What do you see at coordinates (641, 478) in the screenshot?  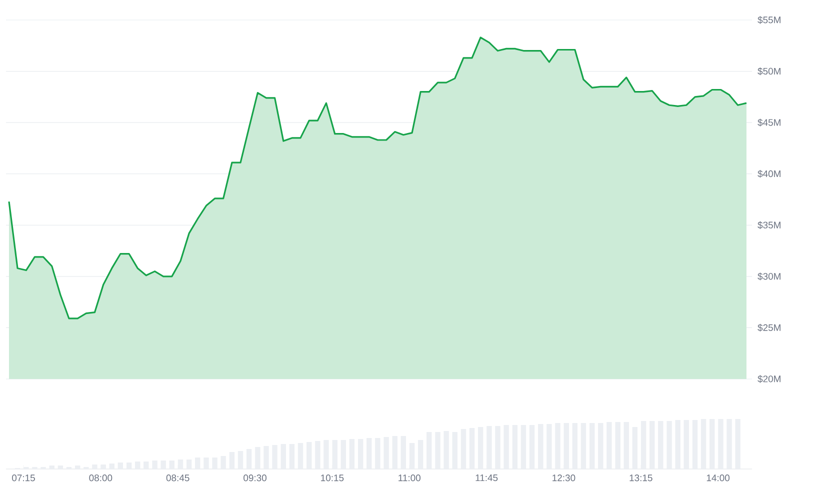 I see `x-tick-label: 13:15` at bounding box center [641, 478].